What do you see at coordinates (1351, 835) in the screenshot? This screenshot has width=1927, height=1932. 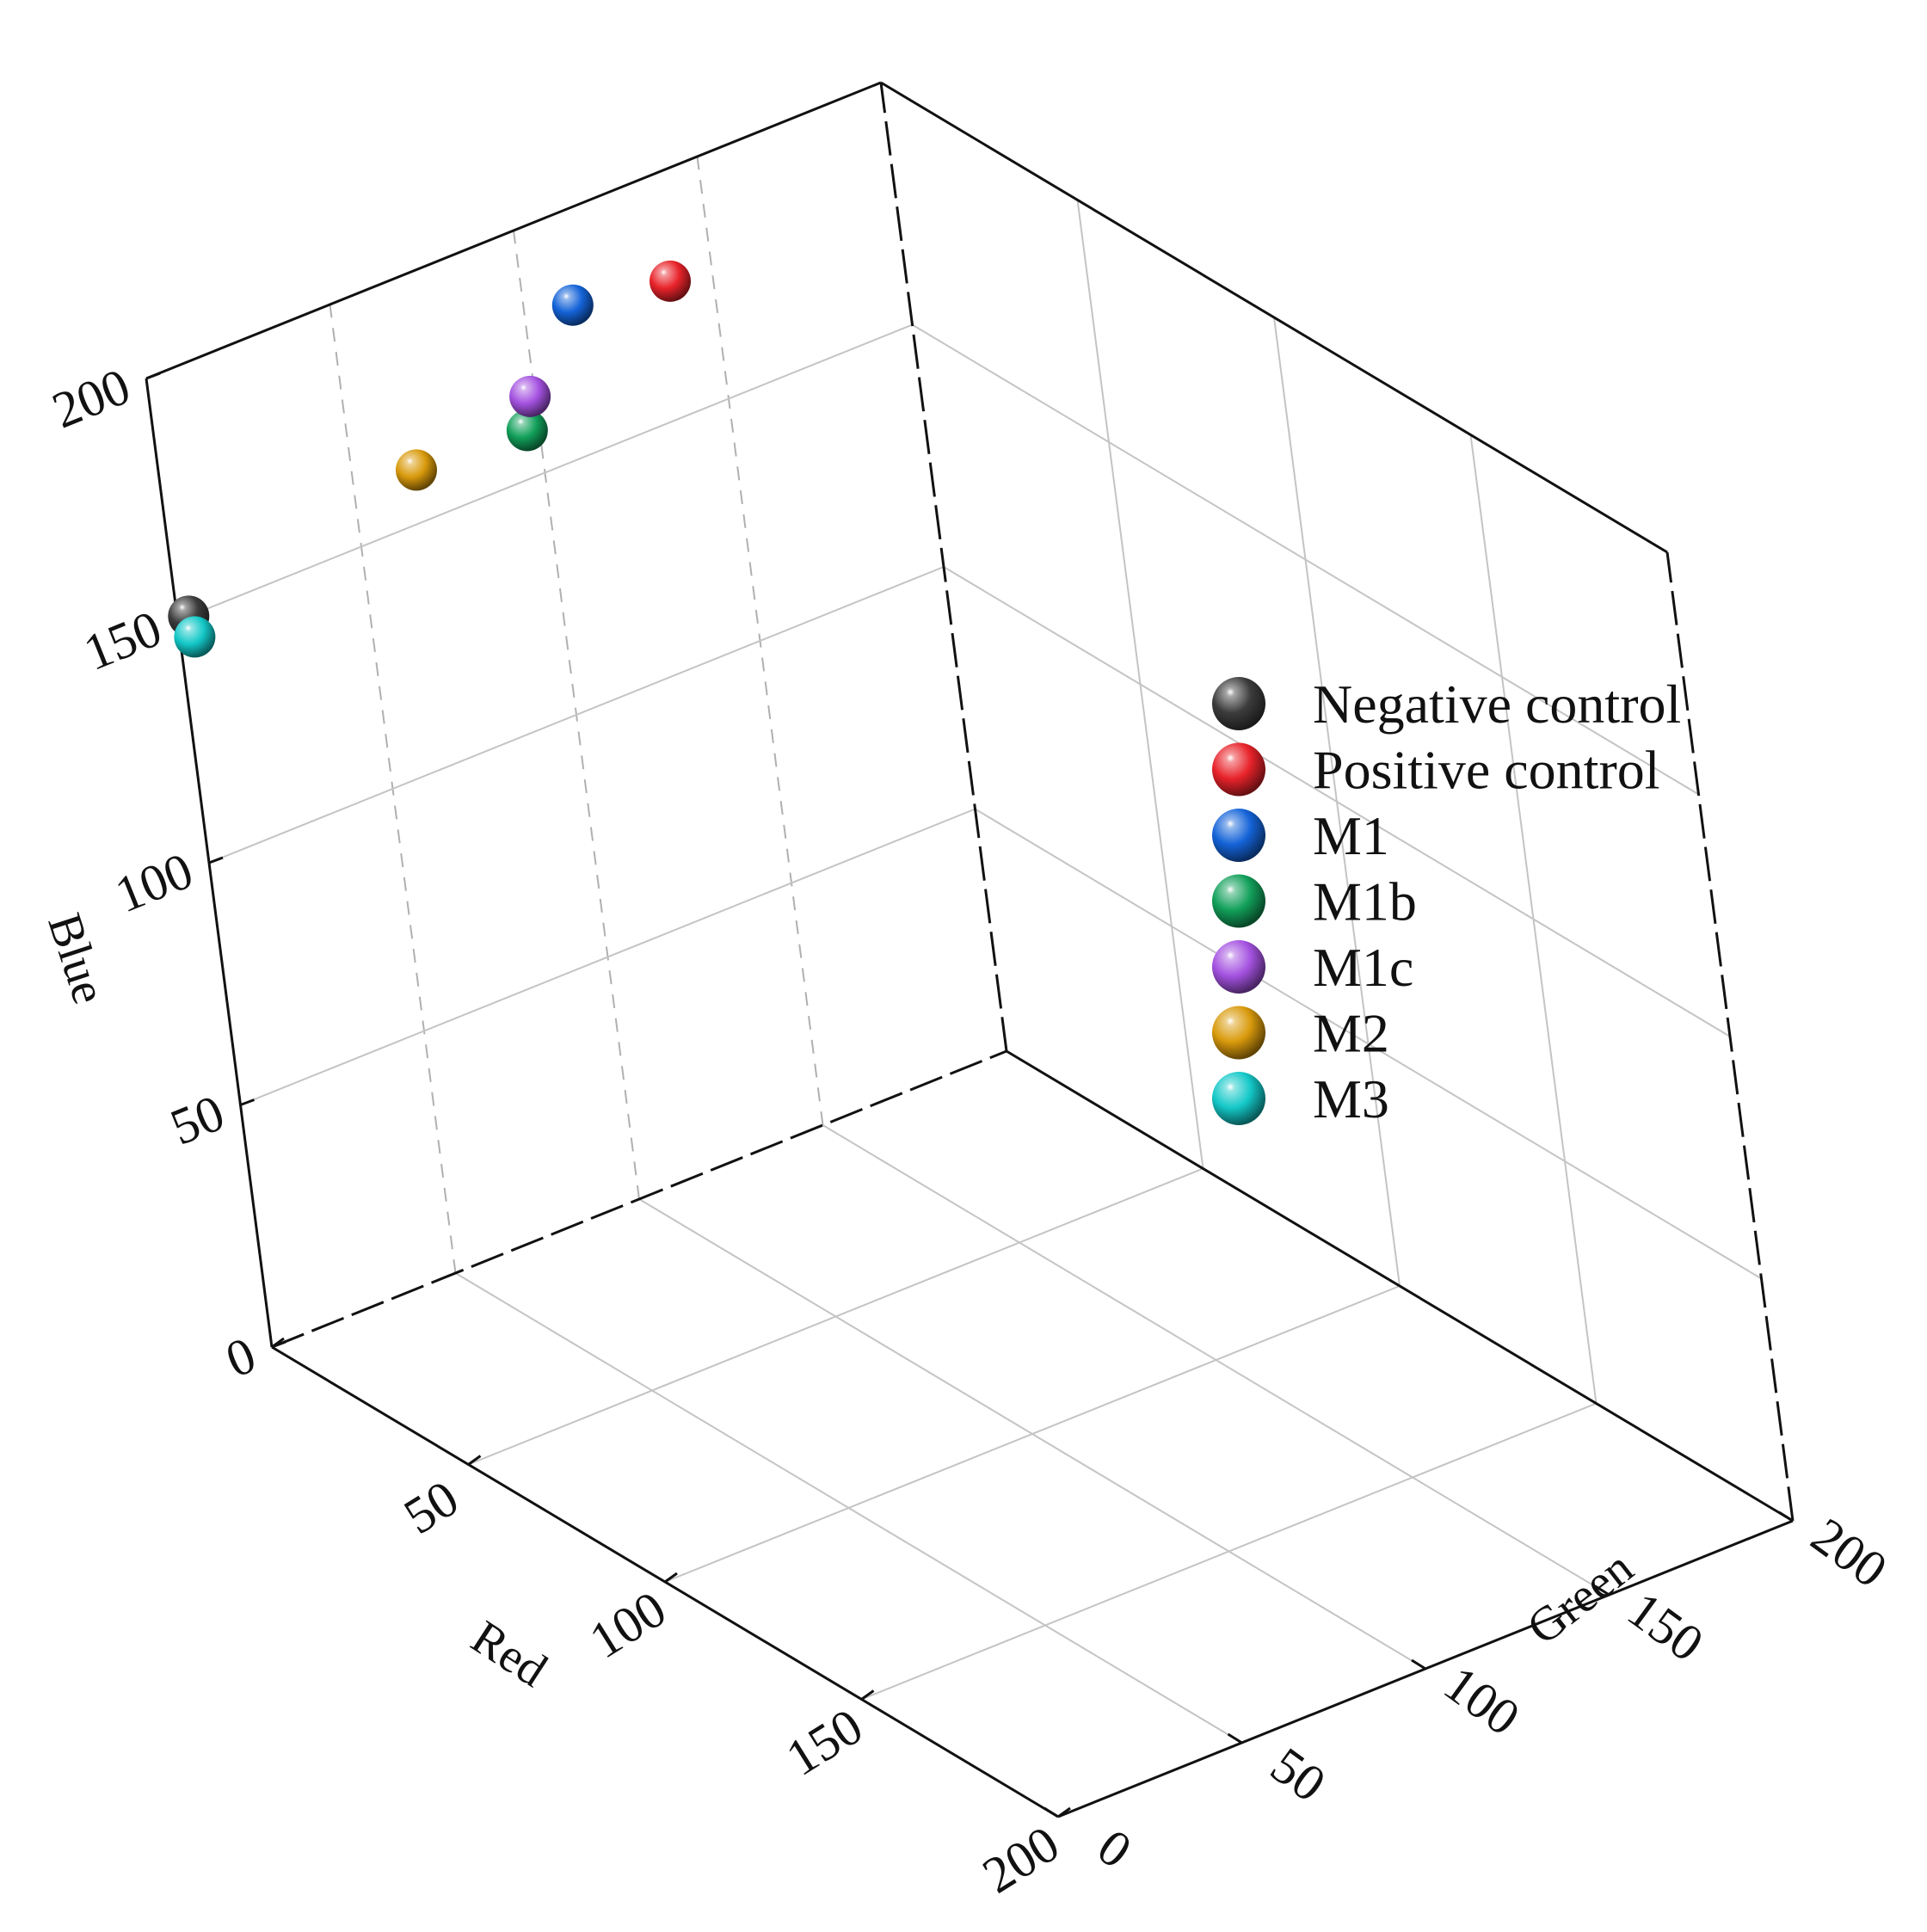 I see `legend-label: M1` at bounding box center [1351, 835].